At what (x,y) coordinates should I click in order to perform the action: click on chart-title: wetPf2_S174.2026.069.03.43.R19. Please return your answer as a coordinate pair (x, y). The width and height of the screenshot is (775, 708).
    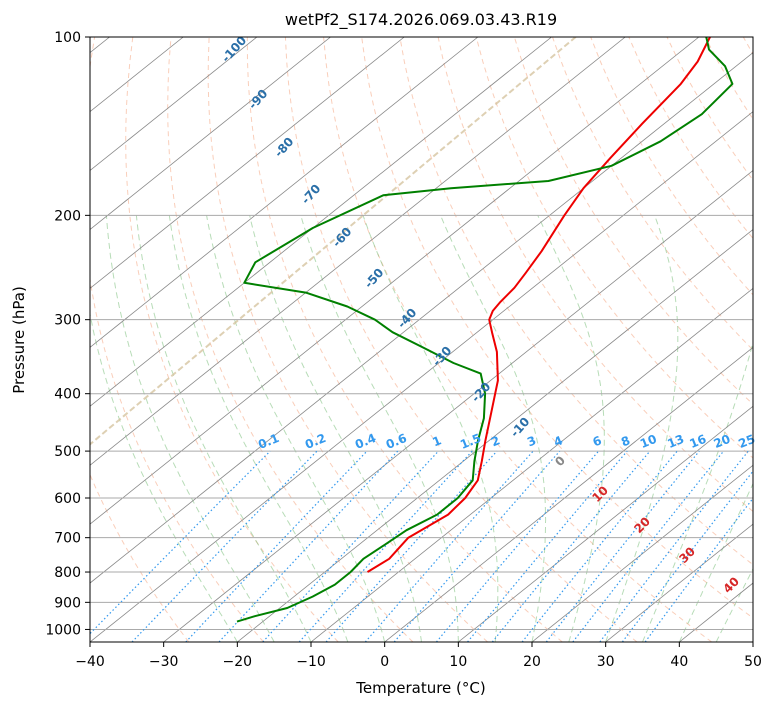
    Looking at the image, I should click on (421, 20).